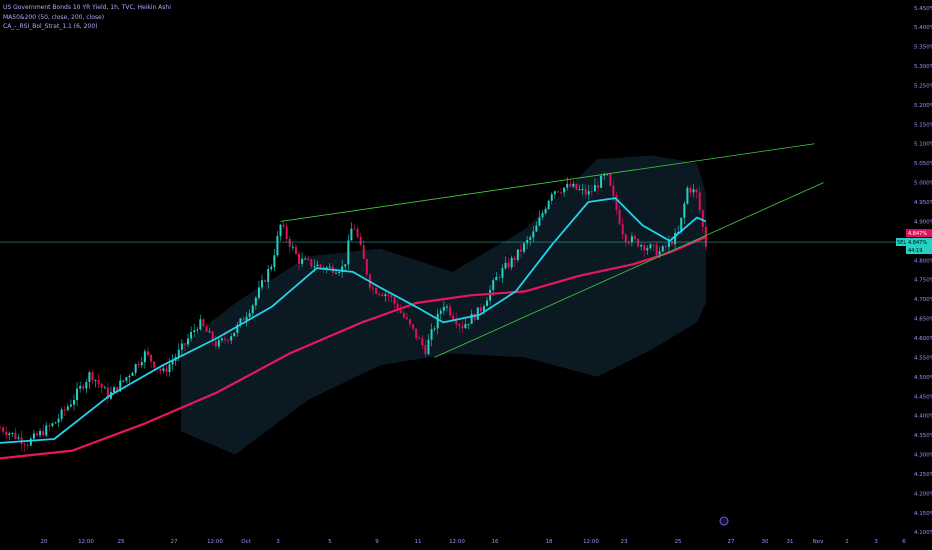 Image resolution: width=932 pixels, height=550 pixels. What do you see at coordinates (923, 67) in the screenshot?
I see `y-tick-label: 5.300%` at bounding box center [923, 67].